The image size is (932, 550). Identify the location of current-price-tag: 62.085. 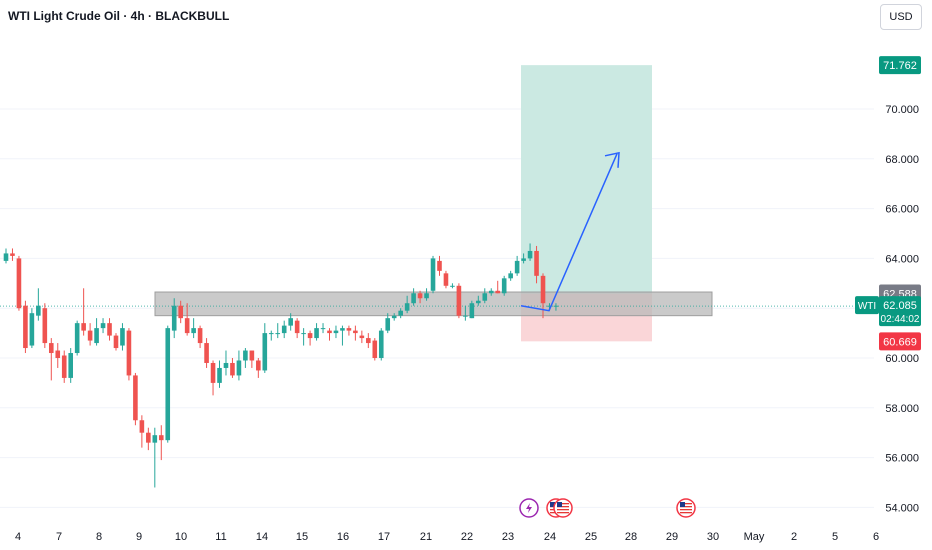
(900, 306).